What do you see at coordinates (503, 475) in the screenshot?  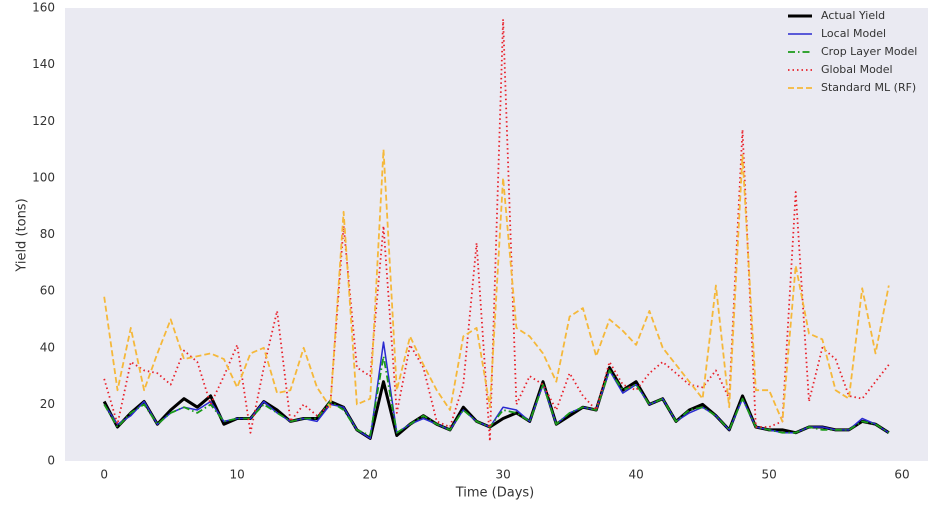 I see `x-tick-label: 30` at bounding box center [503, 475].